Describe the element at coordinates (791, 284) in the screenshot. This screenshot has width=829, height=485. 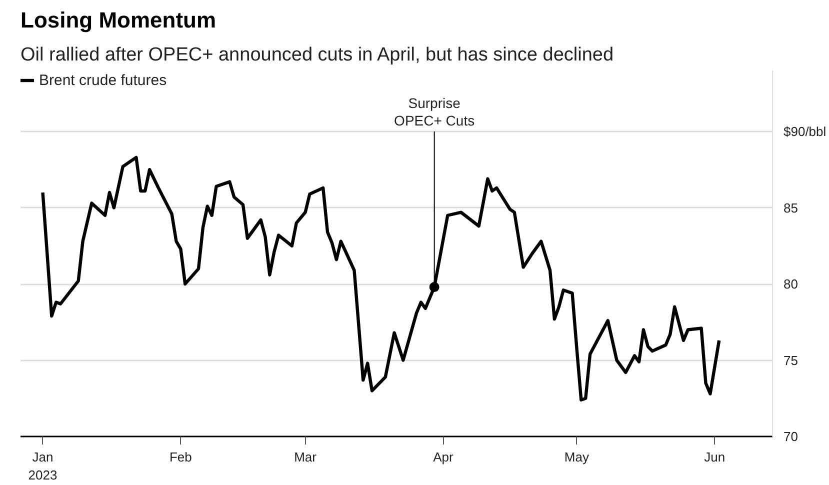
I see `y-tick-label: 80` at that location.